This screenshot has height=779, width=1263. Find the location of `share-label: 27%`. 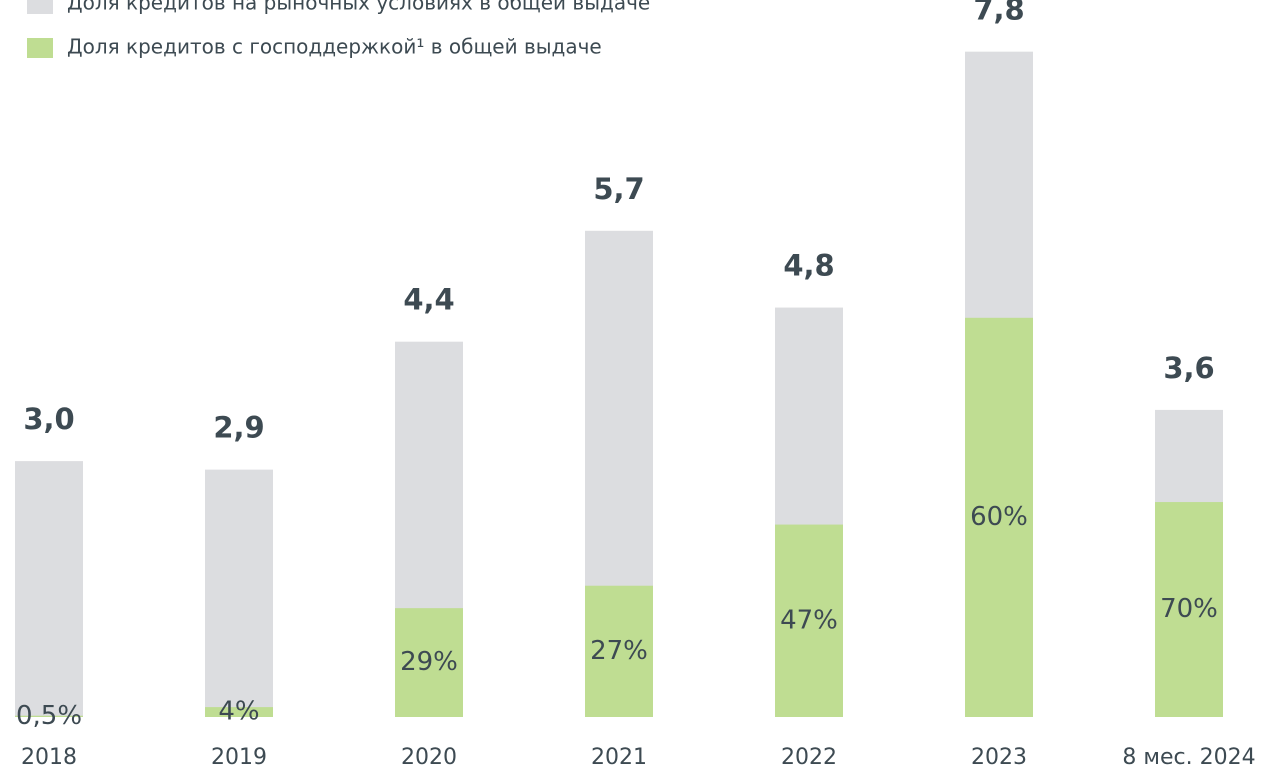

share-label: 27% is located at coordinates (619, 651).